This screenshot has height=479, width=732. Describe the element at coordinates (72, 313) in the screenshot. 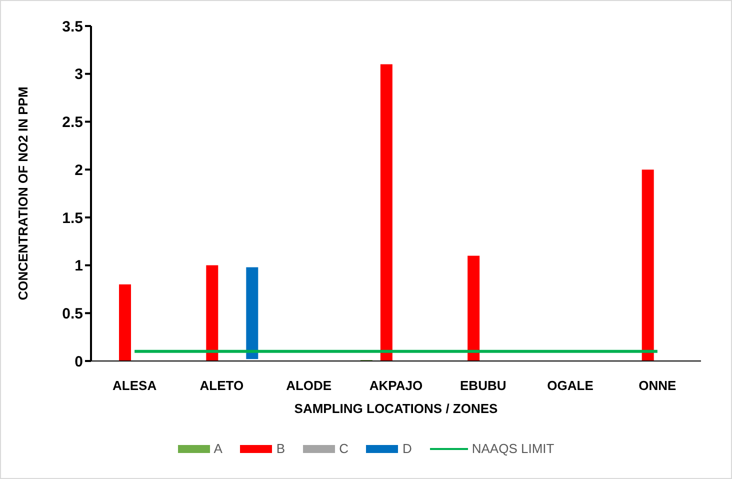

I see `y-tick-label: 0.5` at that location.